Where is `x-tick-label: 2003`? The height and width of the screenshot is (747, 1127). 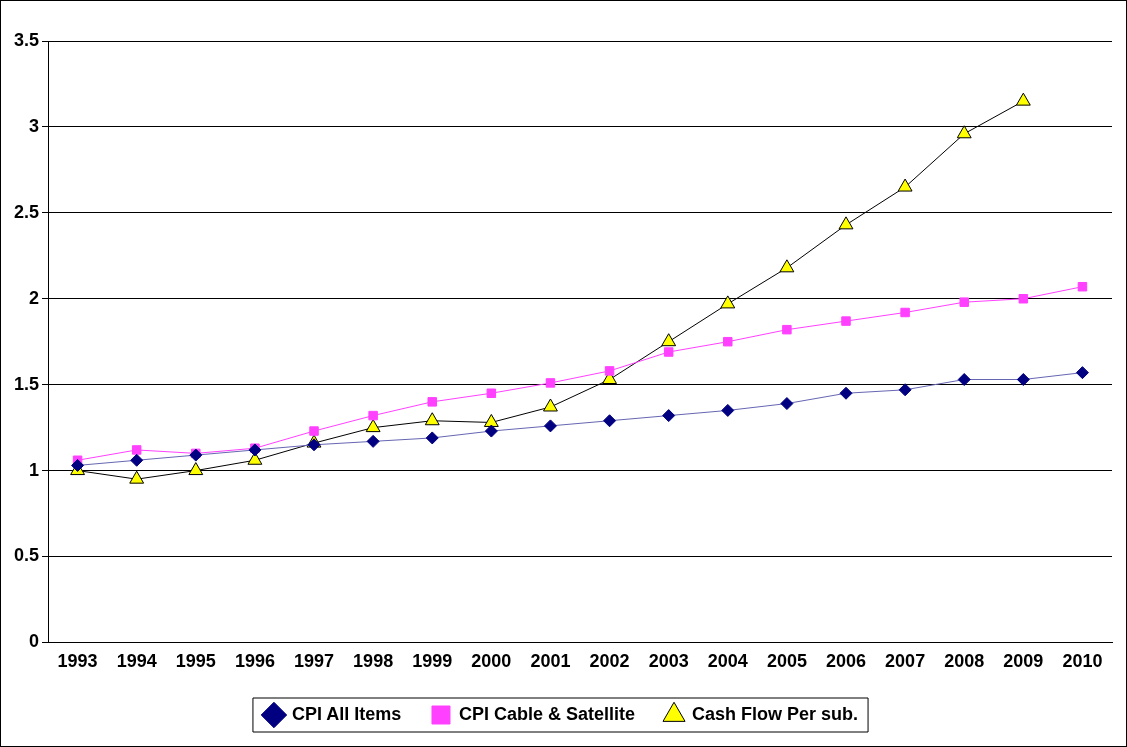 x-tick-label: 2003 is located at coordinates (668, 661).